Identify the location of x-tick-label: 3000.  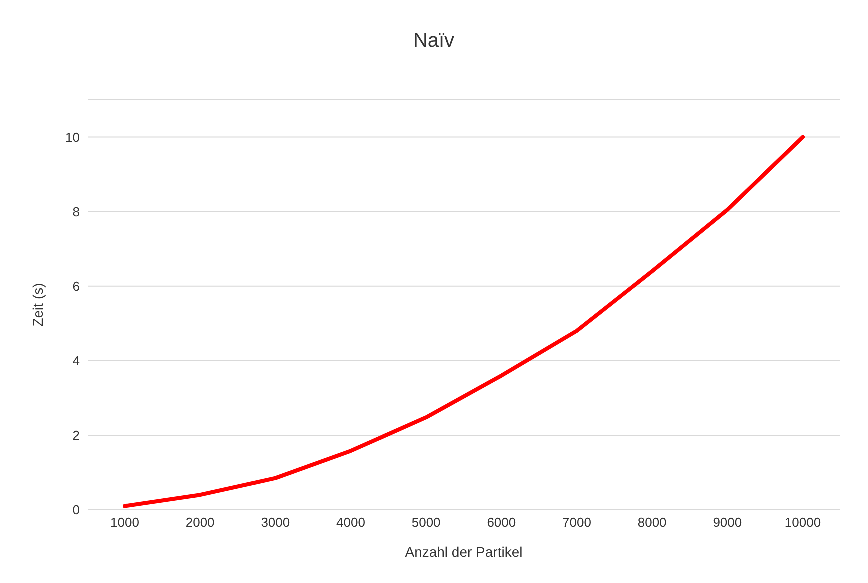
(275, 522).